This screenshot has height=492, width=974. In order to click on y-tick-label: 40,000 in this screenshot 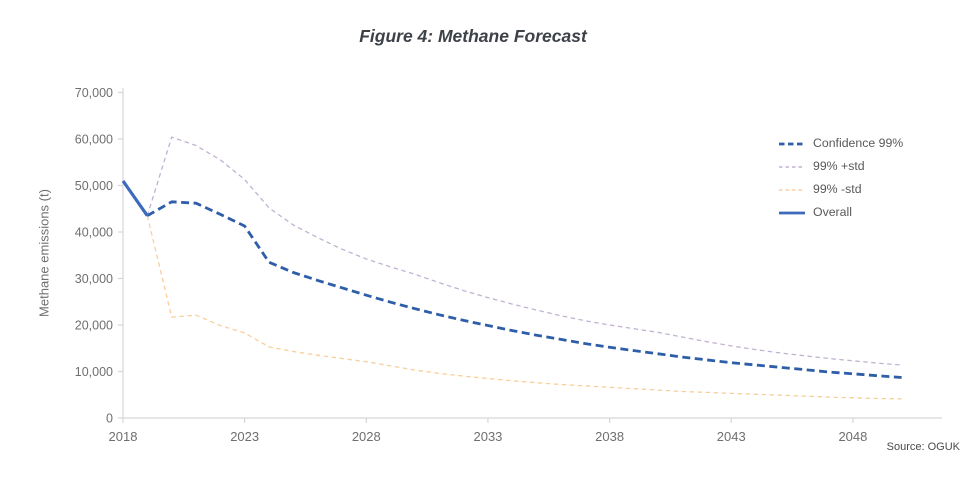, I will do `click(94, 232)`.